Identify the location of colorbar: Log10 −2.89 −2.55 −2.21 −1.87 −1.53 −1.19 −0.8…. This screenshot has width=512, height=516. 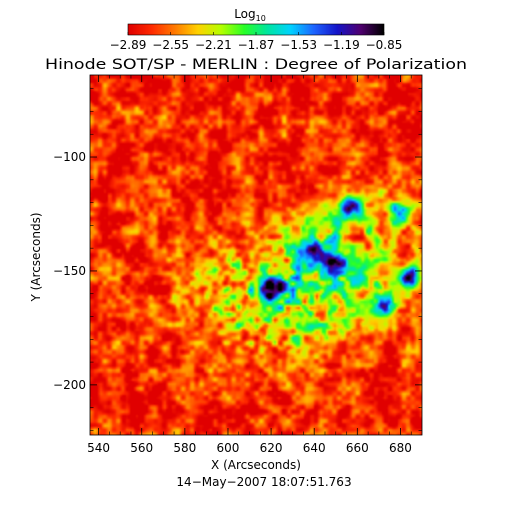
(256, 29).